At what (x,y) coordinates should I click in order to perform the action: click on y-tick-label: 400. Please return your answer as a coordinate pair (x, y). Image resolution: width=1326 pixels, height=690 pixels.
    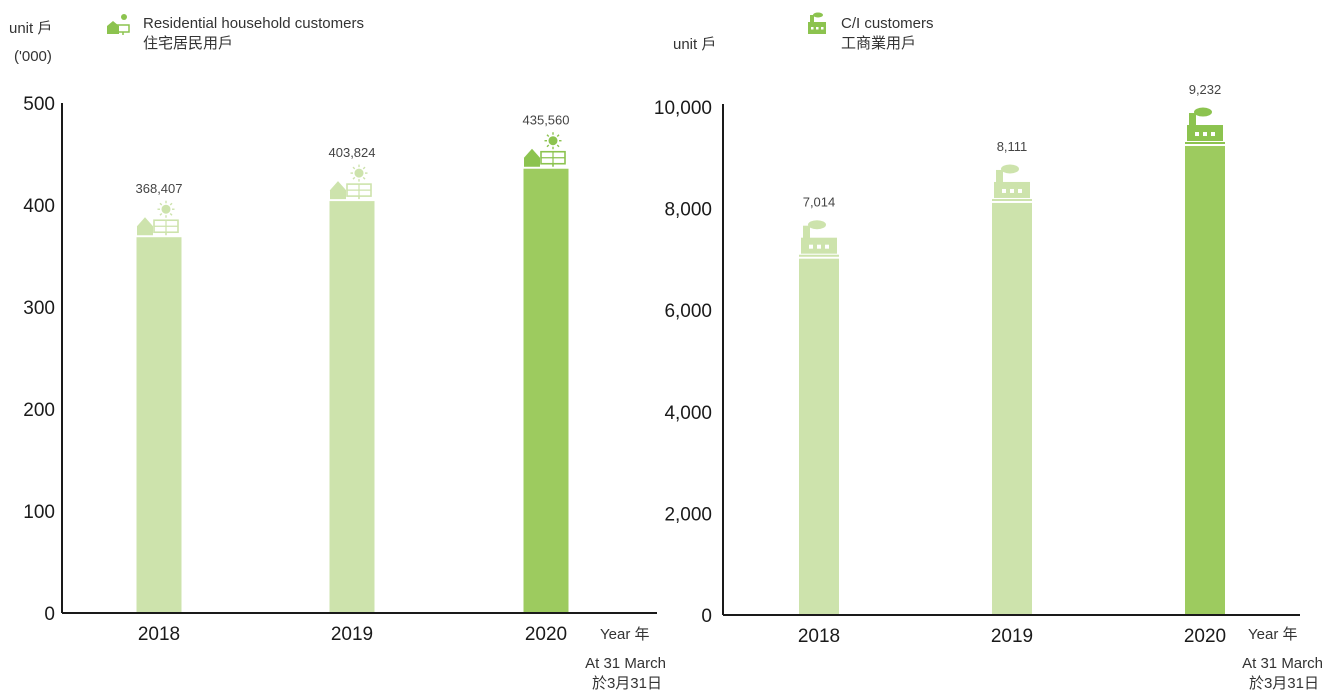
    Looking at the image, I should click on (39, 206).